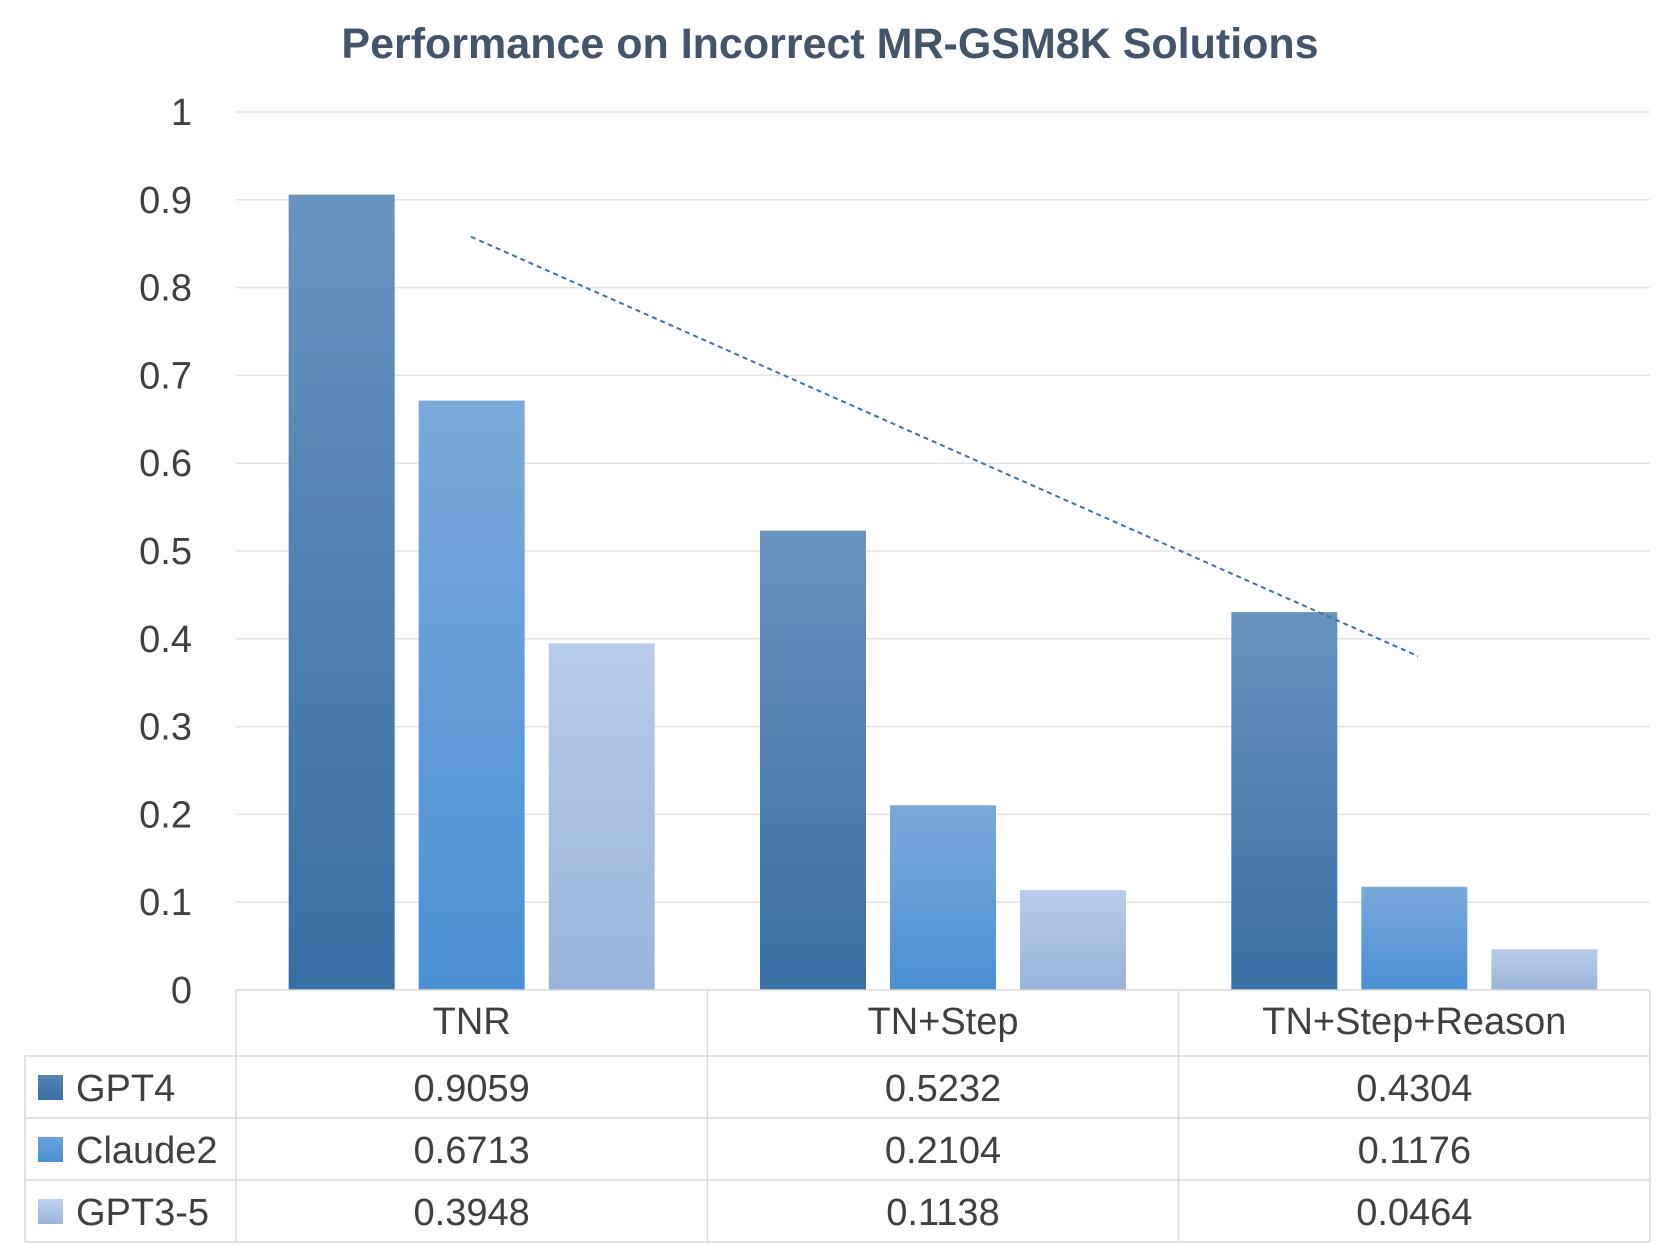 Image resolution: width=1661 pixels, height=1245 pixels. I want to click on table-cell: 0.4304, so click(1414, 1089).